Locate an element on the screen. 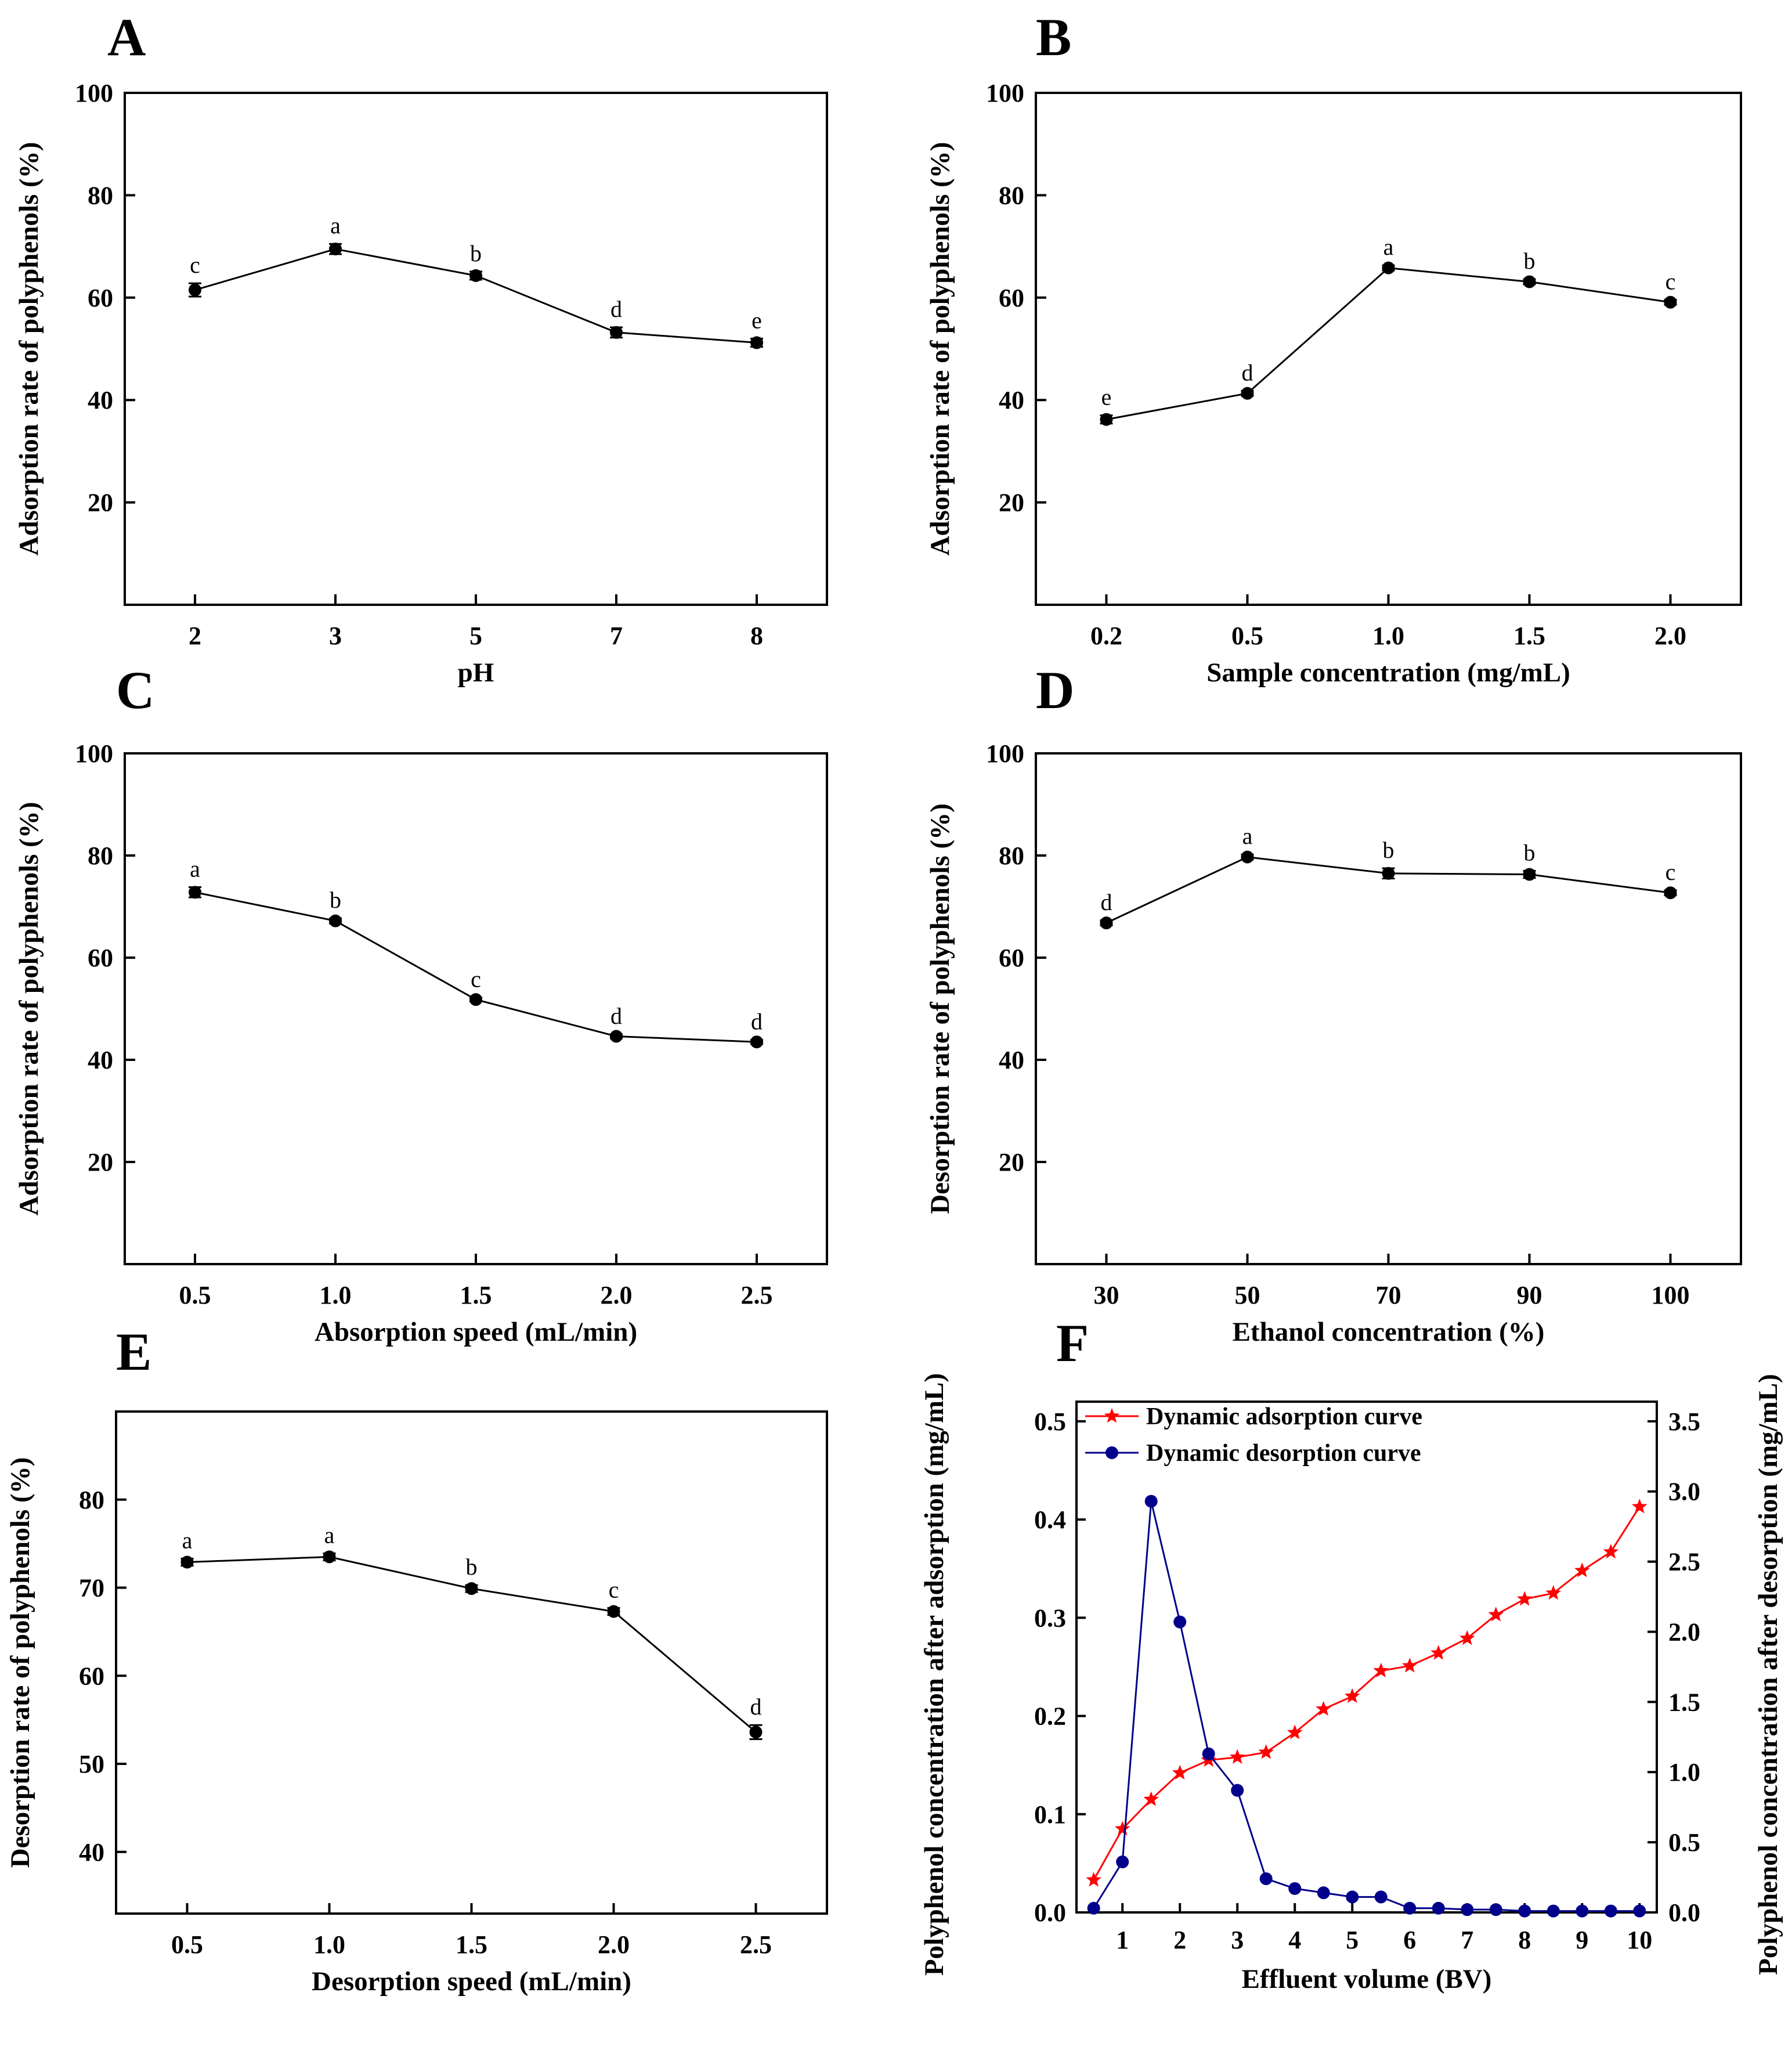 This screenshot has height=2061, width=1792. y-right-tick-label: 0.0 is located at coordinates (1684, 1913).